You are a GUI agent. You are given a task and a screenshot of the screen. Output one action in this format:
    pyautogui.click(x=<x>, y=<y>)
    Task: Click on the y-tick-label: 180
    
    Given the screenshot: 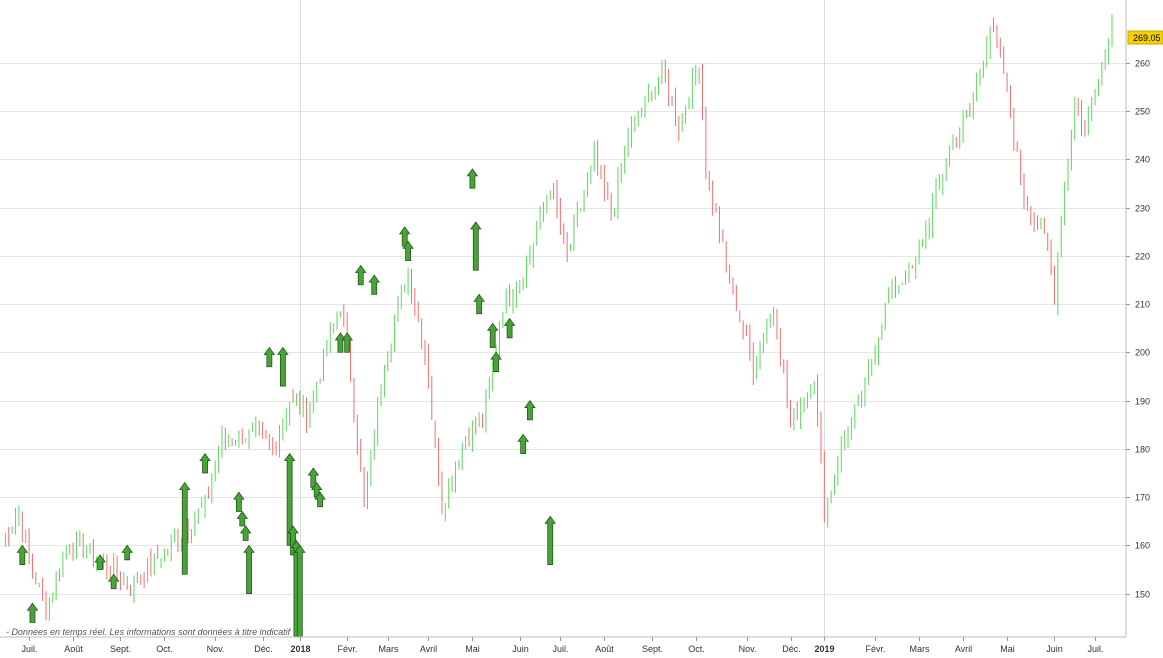 What is the action you would take?
    pyautogui.click(x=1142, y=450)
    